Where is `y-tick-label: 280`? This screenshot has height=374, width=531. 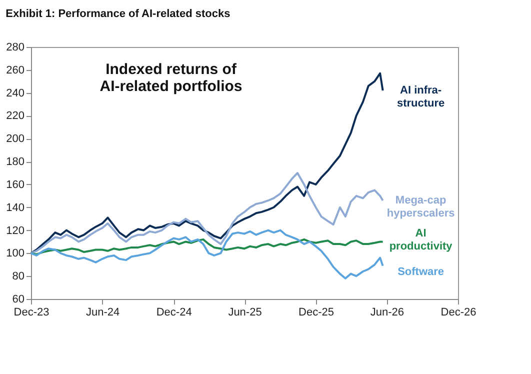
y-tick-label: 280 is located at coordinates (15, 48).